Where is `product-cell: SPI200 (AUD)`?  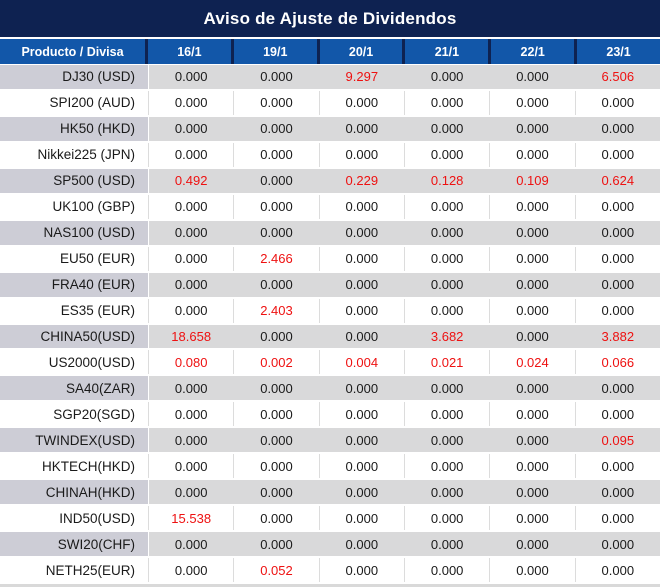 product-cell: SPI200 (AUD) is located at coordinates (74, 102).